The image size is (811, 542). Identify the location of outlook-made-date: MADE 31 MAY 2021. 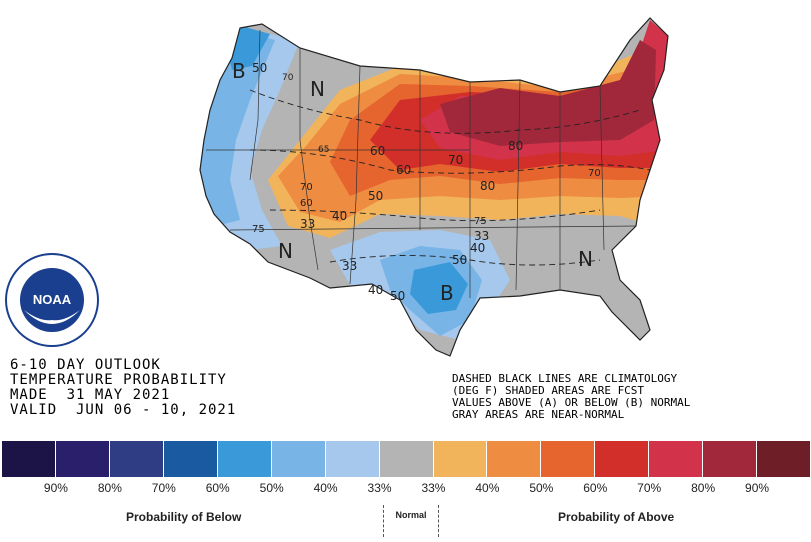
(90, 395).